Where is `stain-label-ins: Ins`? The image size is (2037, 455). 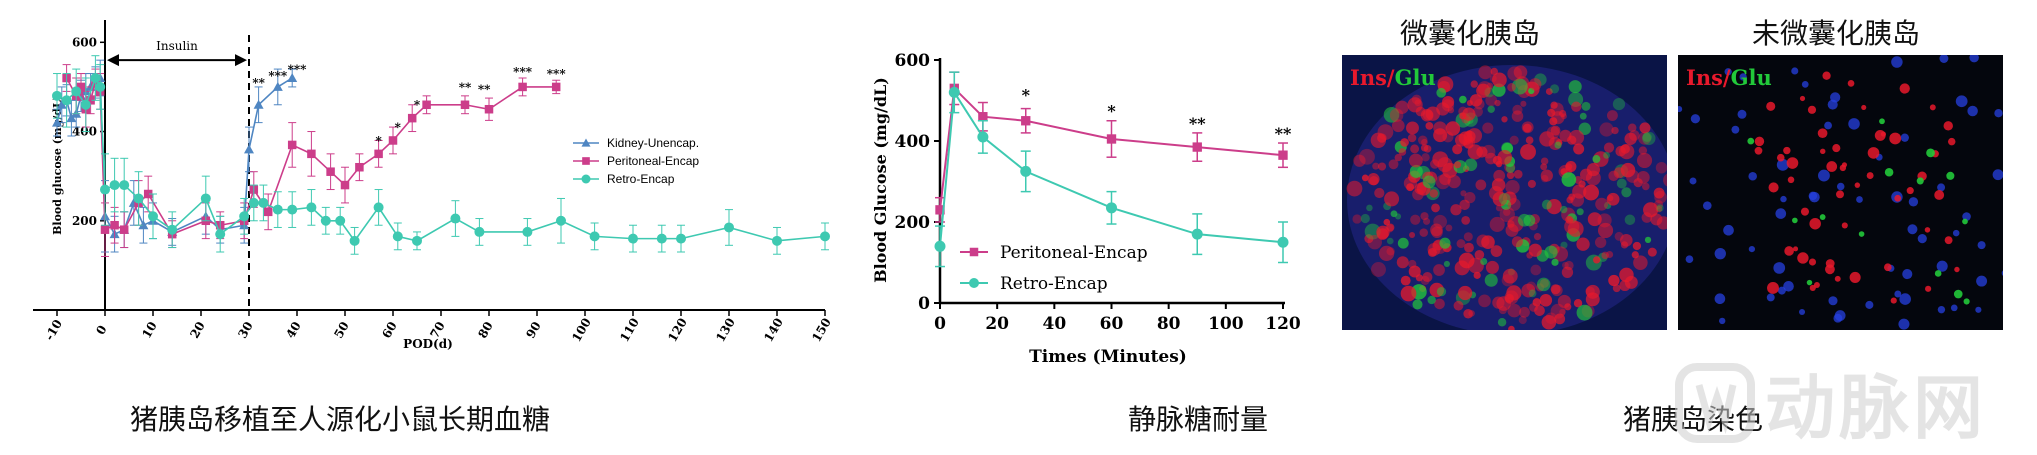
stain-label-ins: Ins is located at coordinates (1368, 77).